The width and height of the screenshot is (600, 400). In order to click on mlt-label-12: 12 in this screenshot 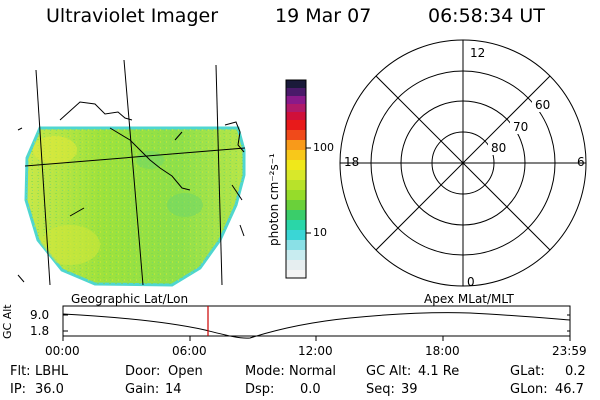, I will do `click(478, 53)`.